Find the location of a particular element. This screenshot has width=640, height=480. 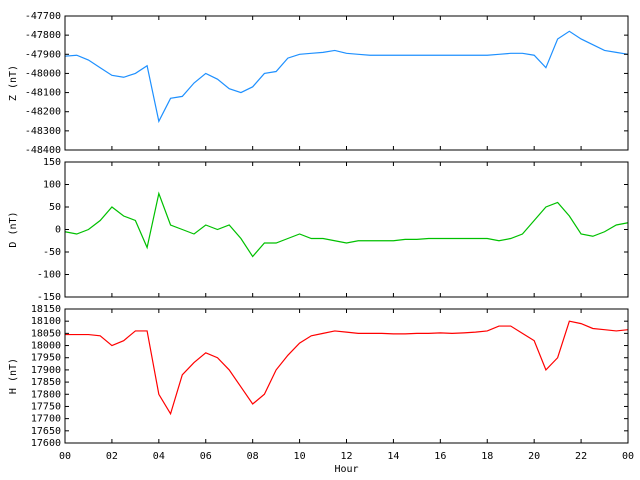

x-tick-label: 10 is located at coordinates (300, 456).